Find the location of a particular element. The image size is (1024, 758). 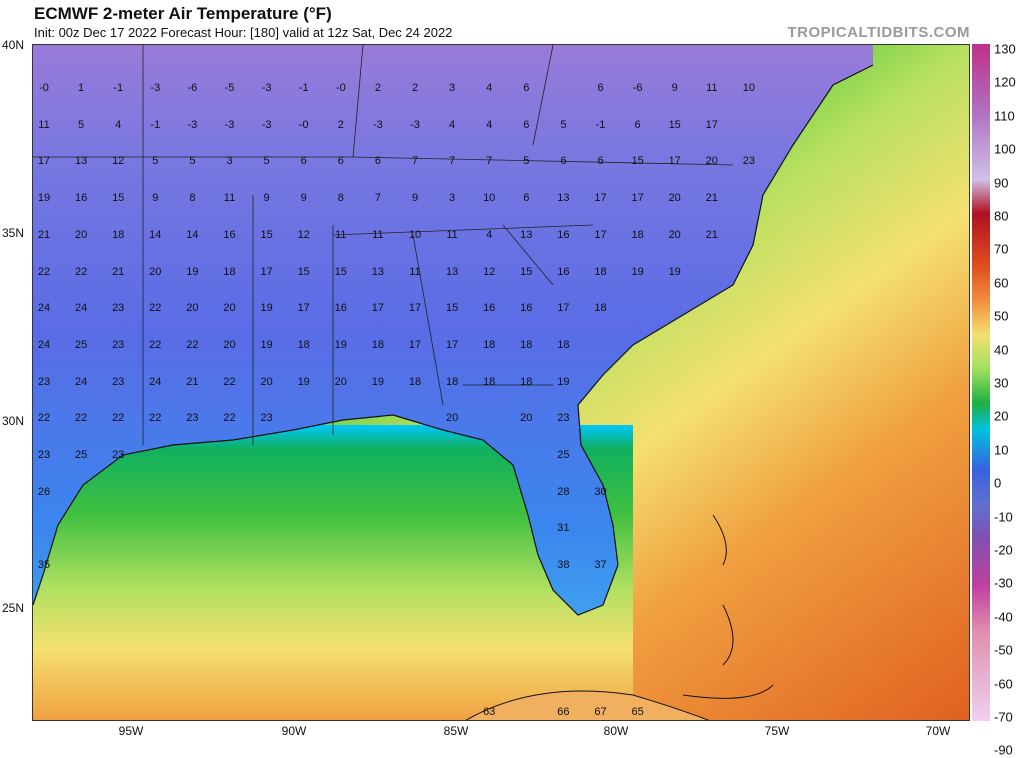

temp-value-label: 65 is located at coordinates (637, 711).